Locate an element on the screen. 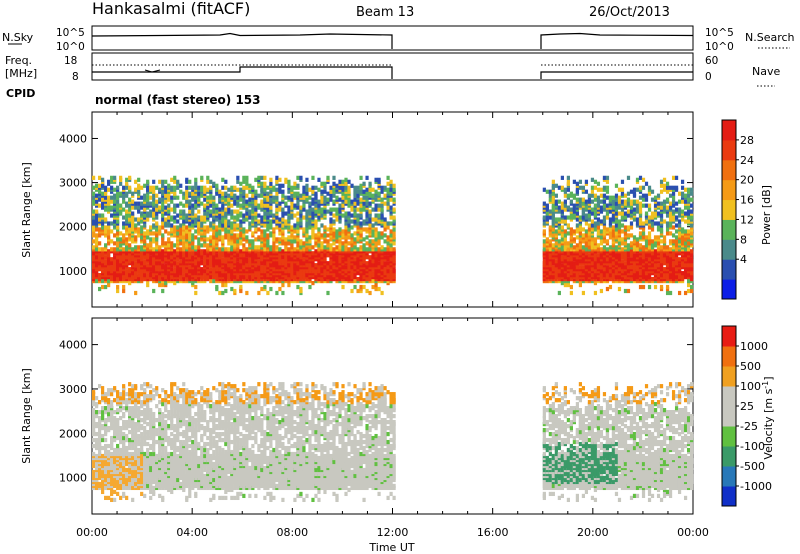 The image size is (800, 554). power-ylabel: Slant Range [km] is located at coordinates (26, 210).